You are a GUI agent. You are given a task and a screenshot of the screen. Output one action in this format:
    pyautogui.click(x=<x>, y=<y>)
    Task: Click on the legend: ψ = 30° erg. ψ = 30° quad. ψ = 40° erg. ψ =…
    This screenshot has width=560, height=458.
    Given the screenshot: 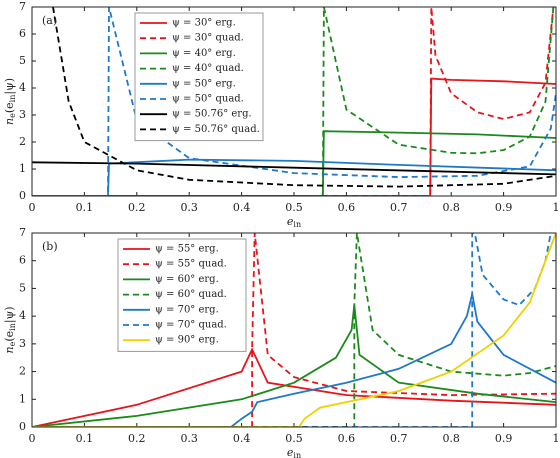 What is the action you would take?
    pyautogui.click(x=199, y=77)
    